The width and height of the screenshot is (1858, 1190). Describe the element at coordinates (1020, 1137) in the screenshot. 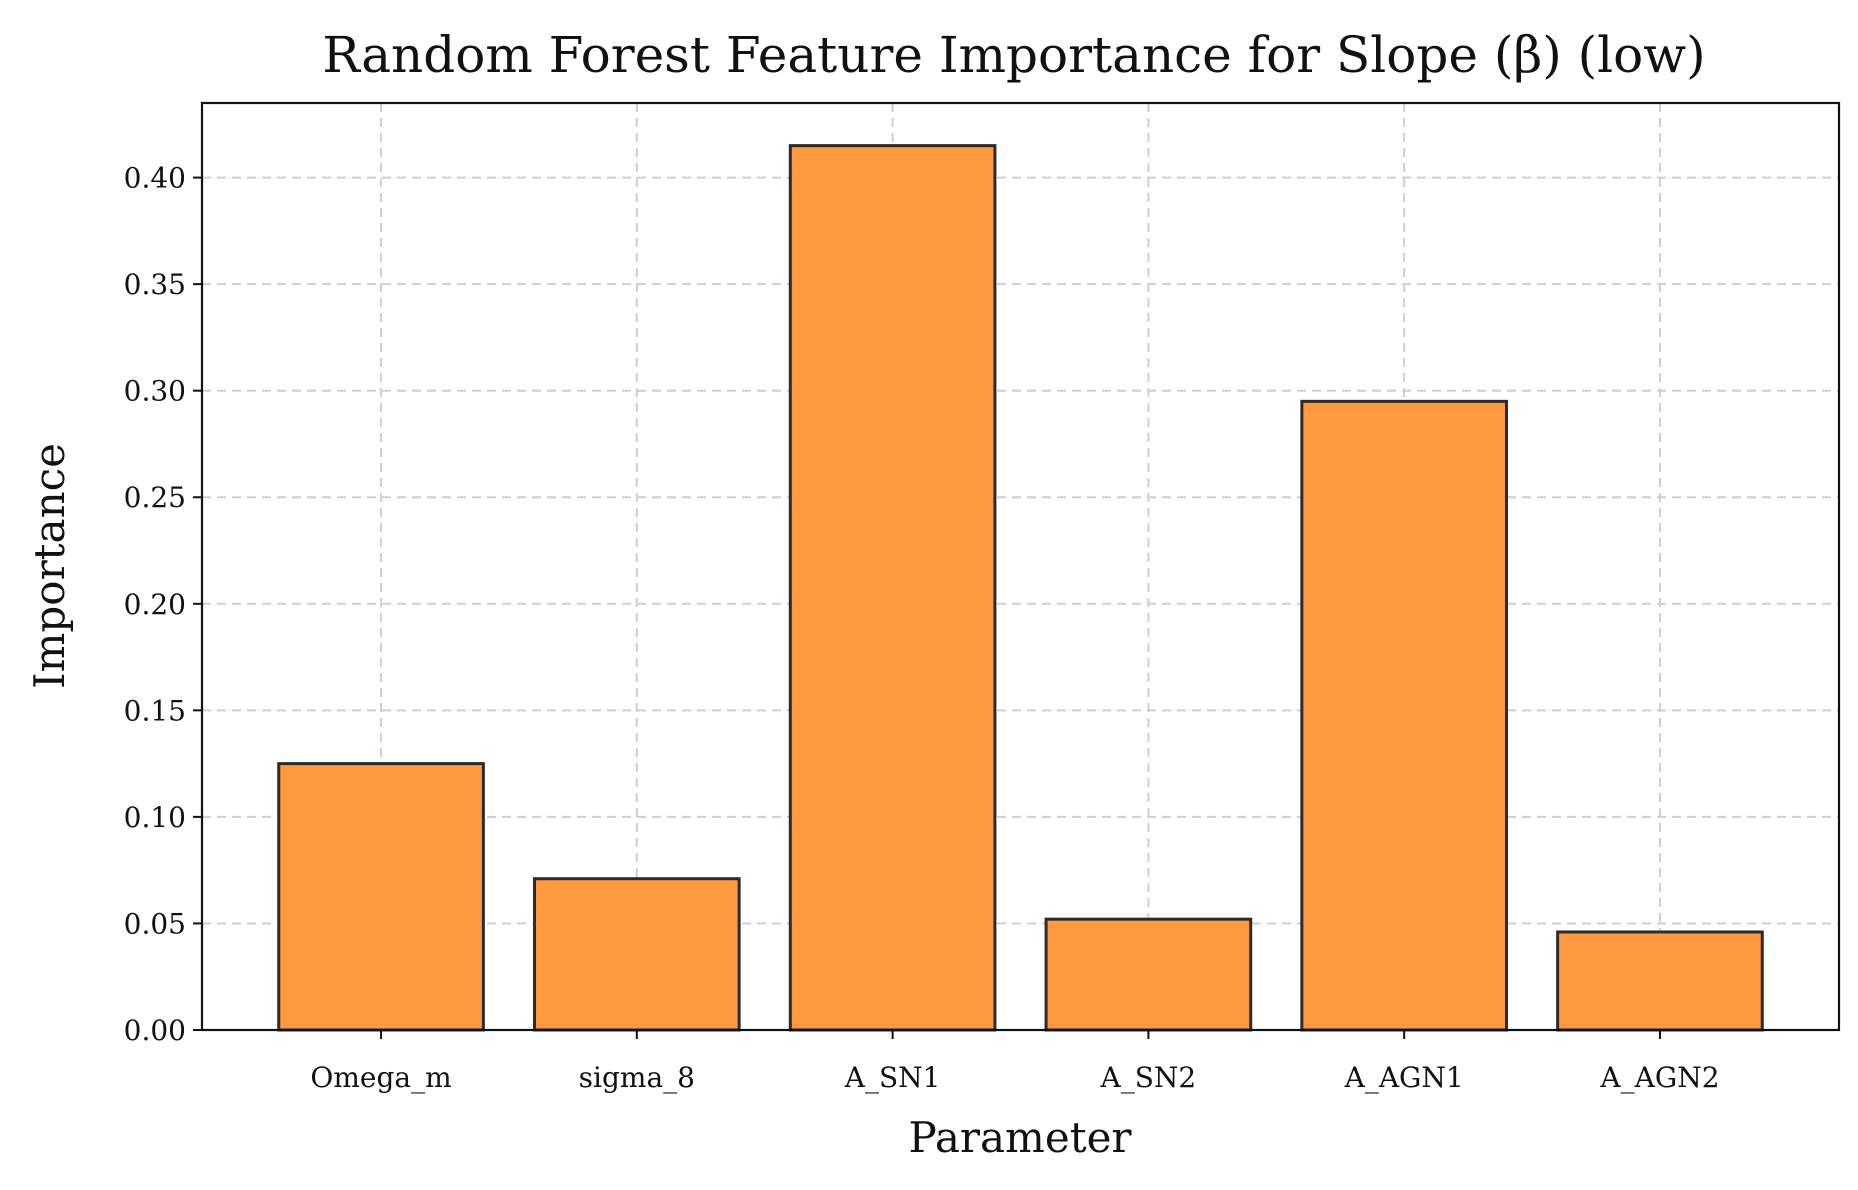

I see `x-axis-label: Parameter` at that location.